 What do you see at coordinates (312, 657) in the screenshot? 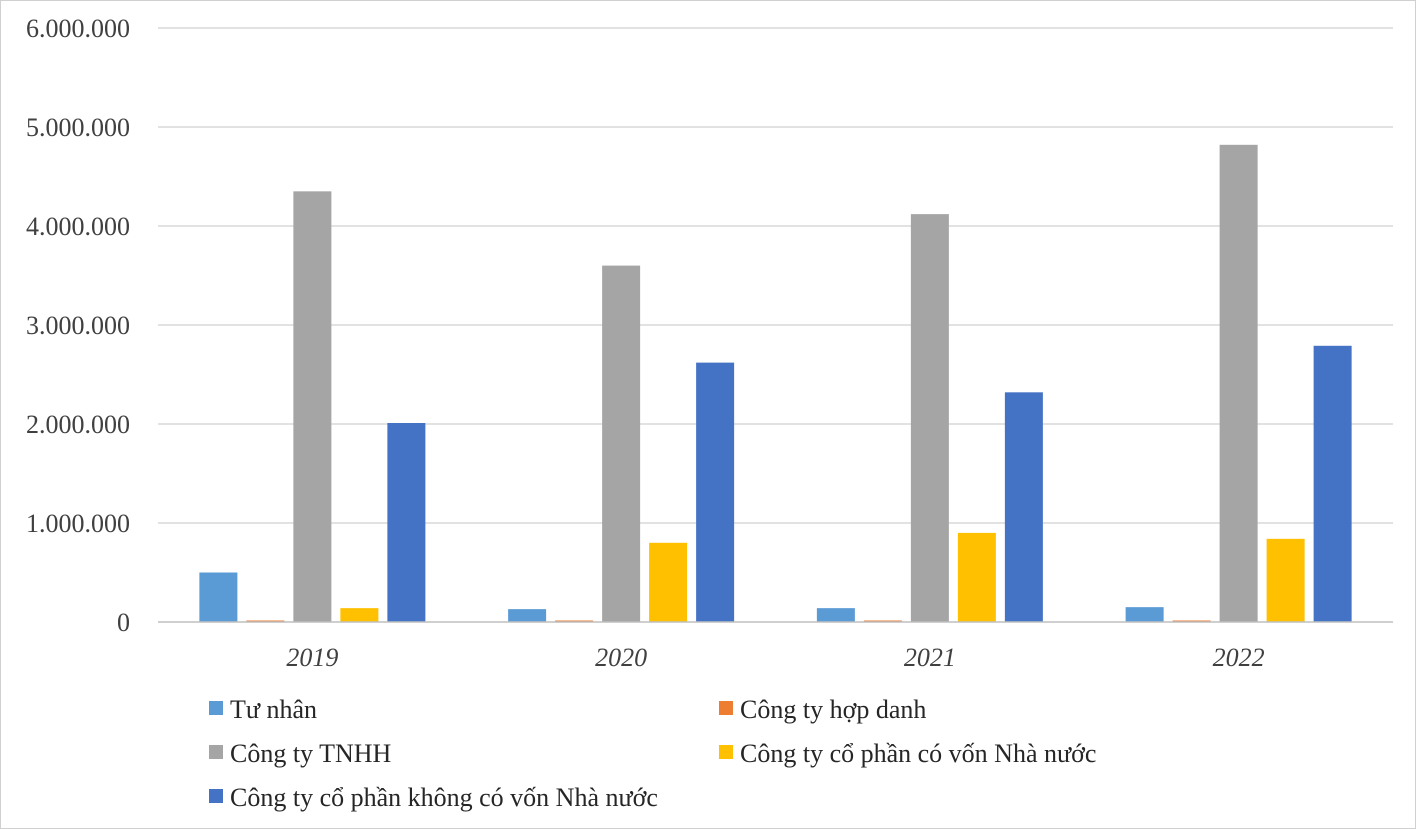
I see `x-tick-label: 2019` at bounding box center [312, 657].